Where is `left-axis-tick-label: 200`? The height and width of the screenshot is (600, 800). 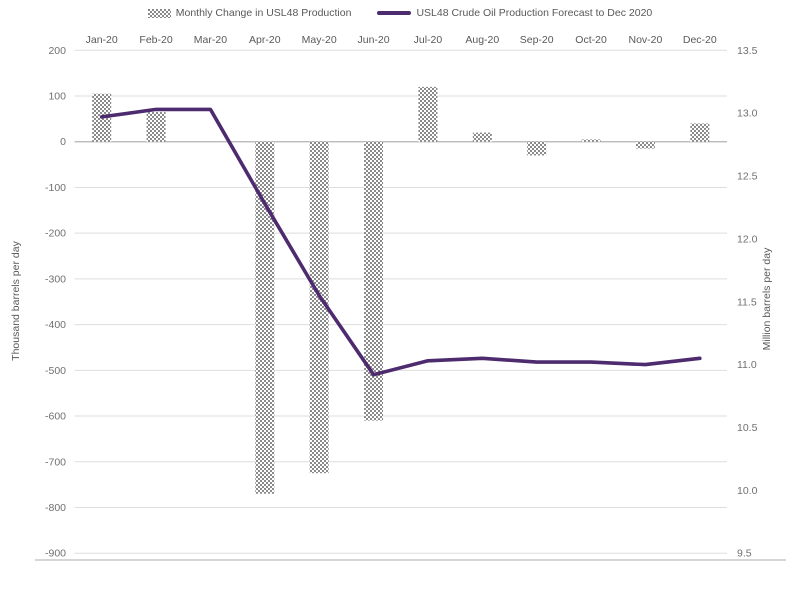 left-axis-tick-label: 200 is located at coordinates (57, 51).